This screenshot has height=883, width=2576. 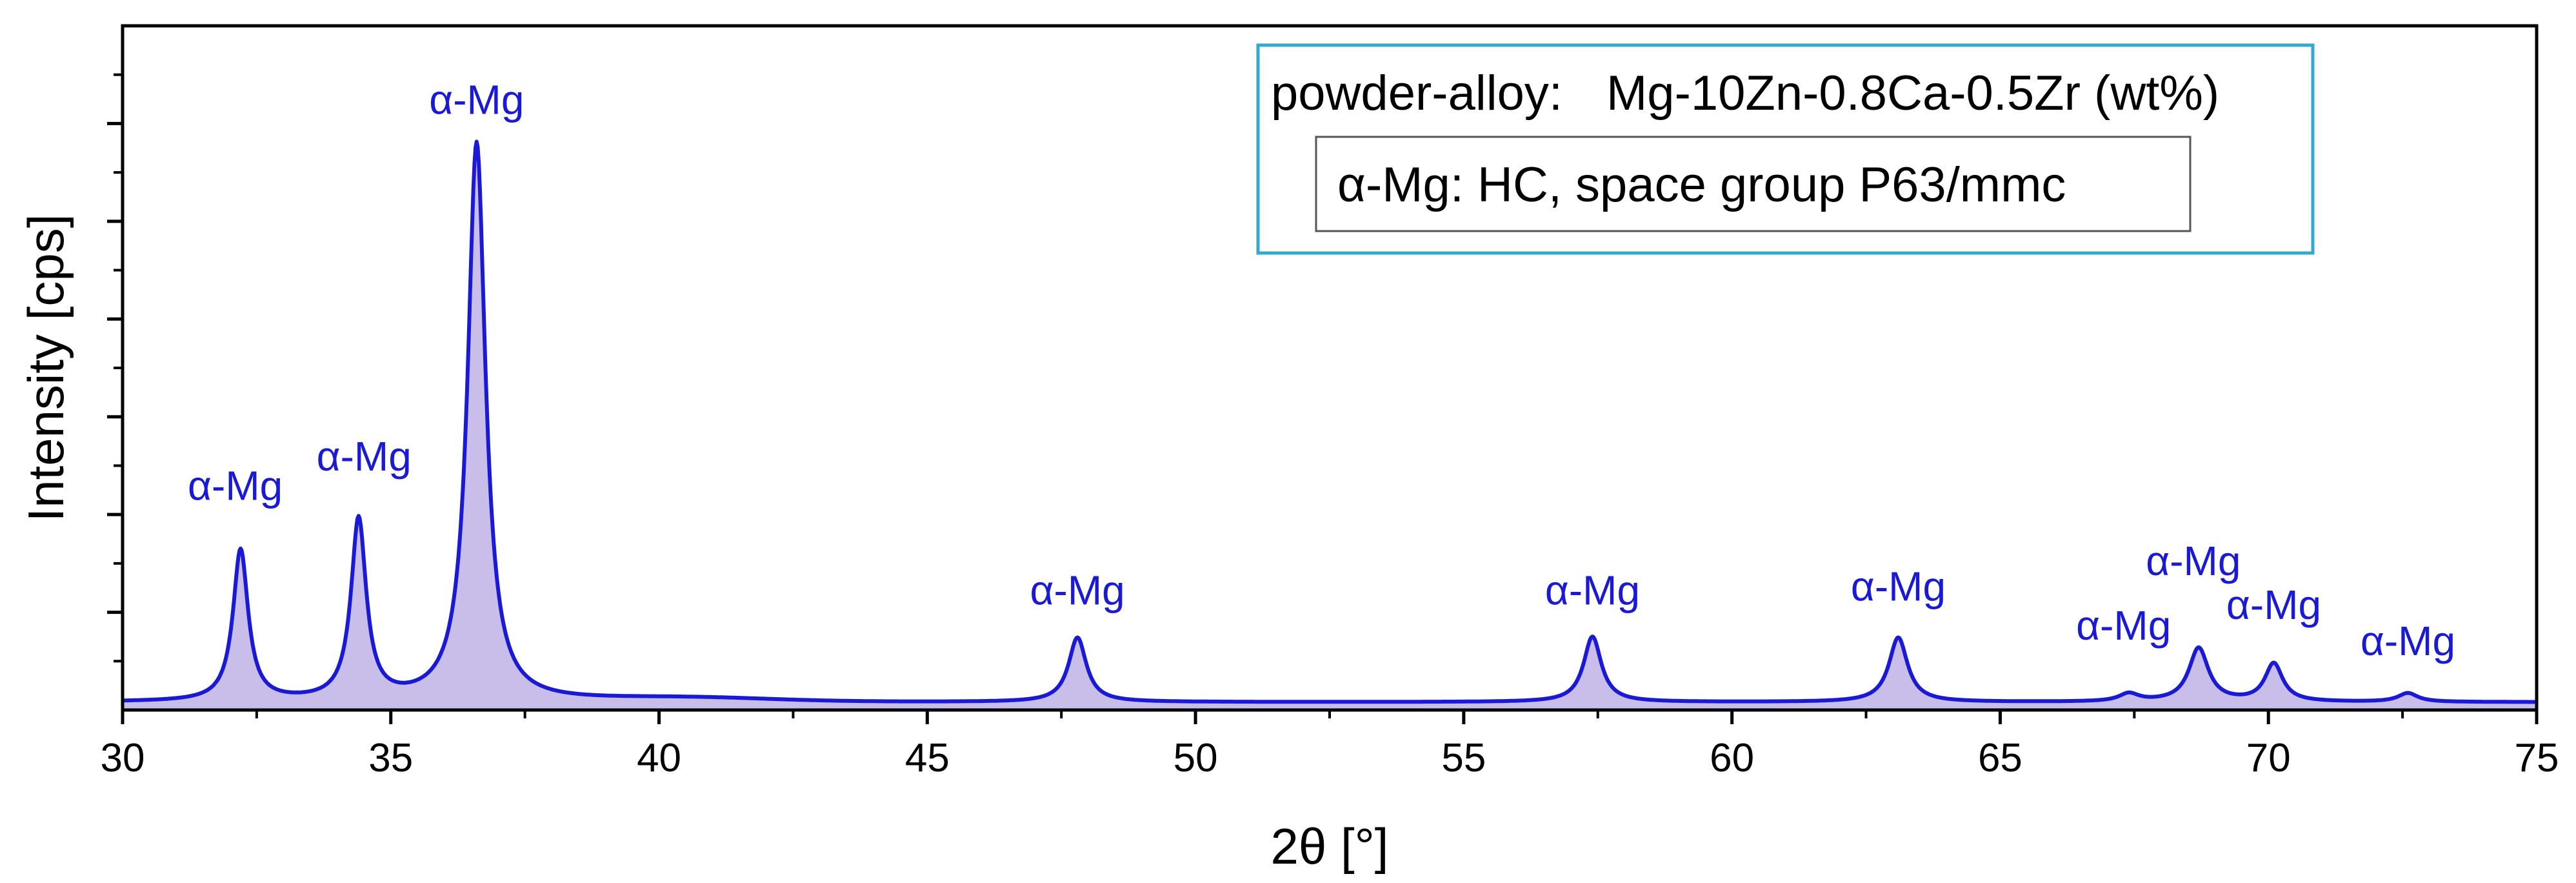 I want to click on x-tick-label: 70, so click(x=2268, y=758).